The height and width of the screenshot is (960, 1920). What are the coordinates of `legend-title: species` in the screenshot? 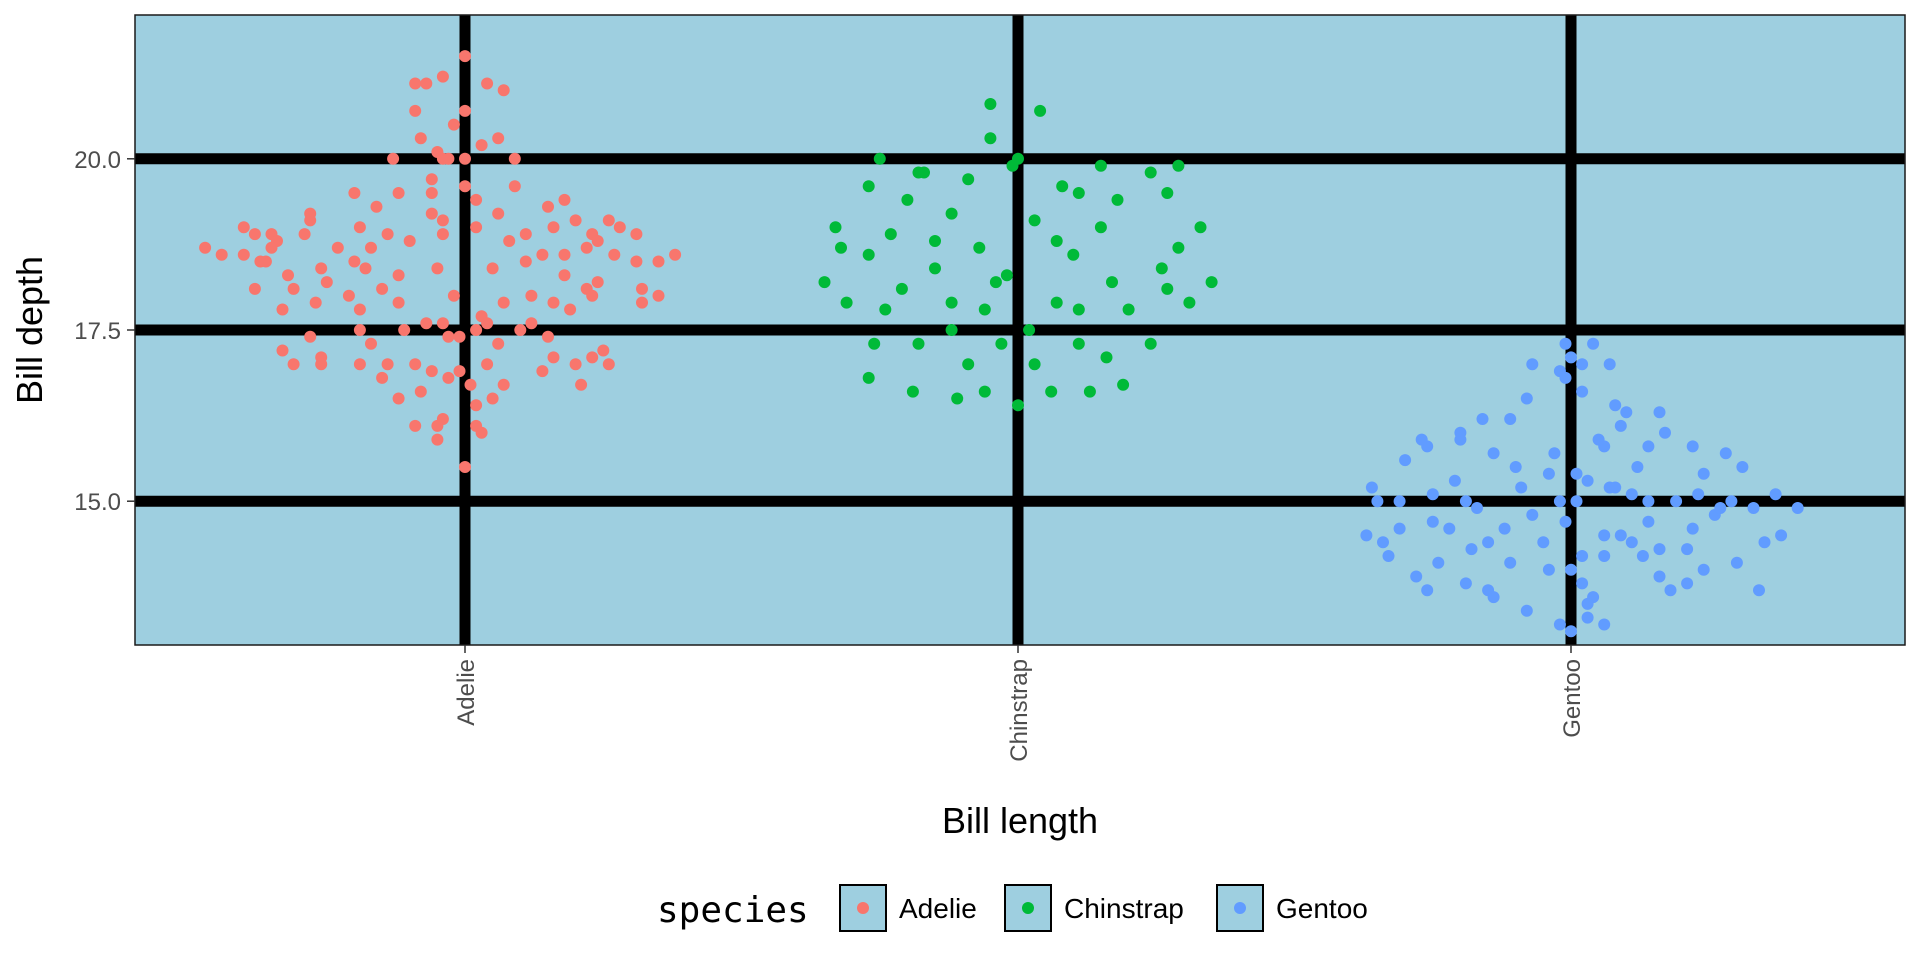 It's located at (733, 910).